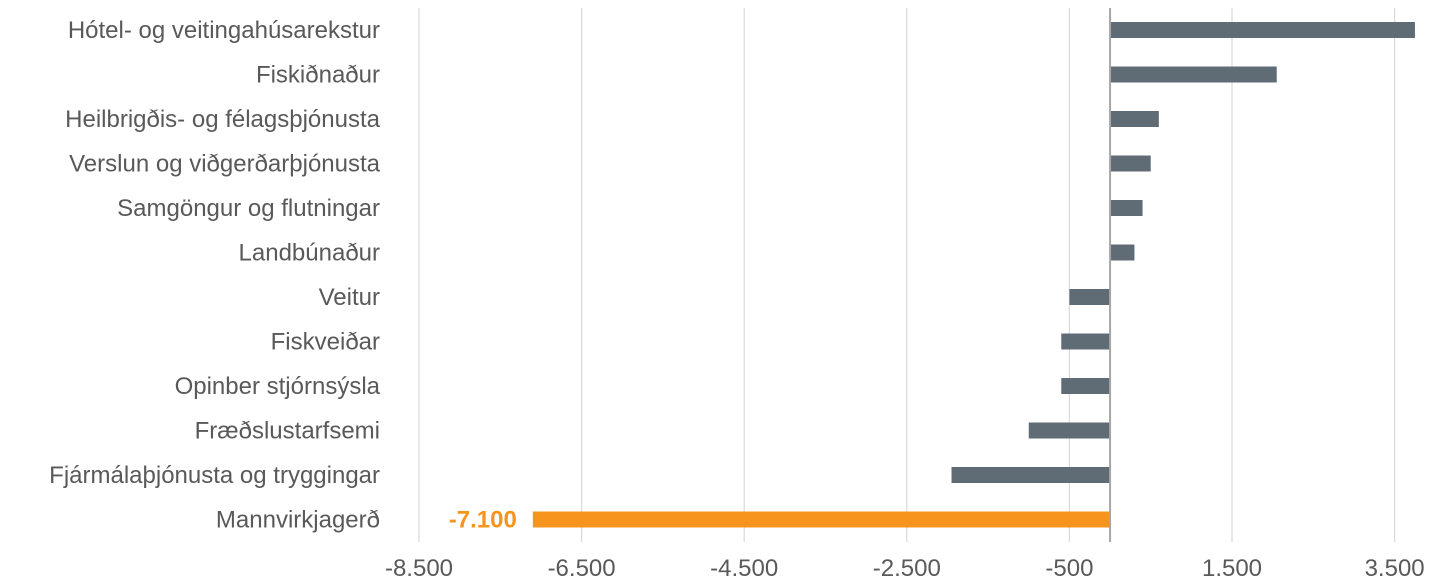 The width and height of the screenshot is (1439, 585). Describe the element at coordinates (287, 431) in the screenshot. I see `category-label: Fræðslustarfsemi` at that location.